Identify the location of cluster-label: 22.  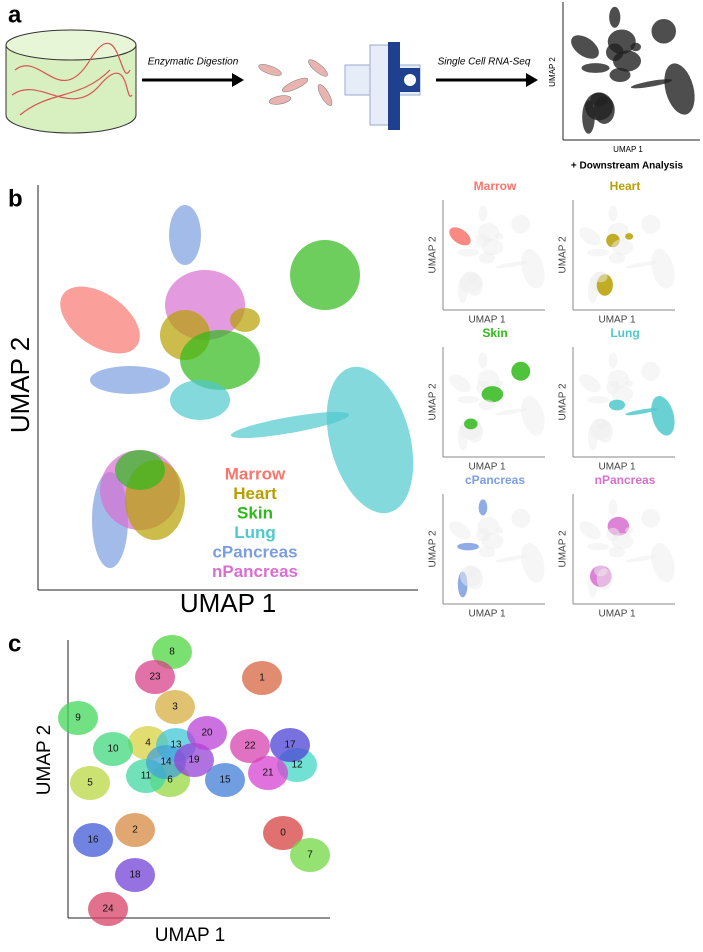
(250, 746).